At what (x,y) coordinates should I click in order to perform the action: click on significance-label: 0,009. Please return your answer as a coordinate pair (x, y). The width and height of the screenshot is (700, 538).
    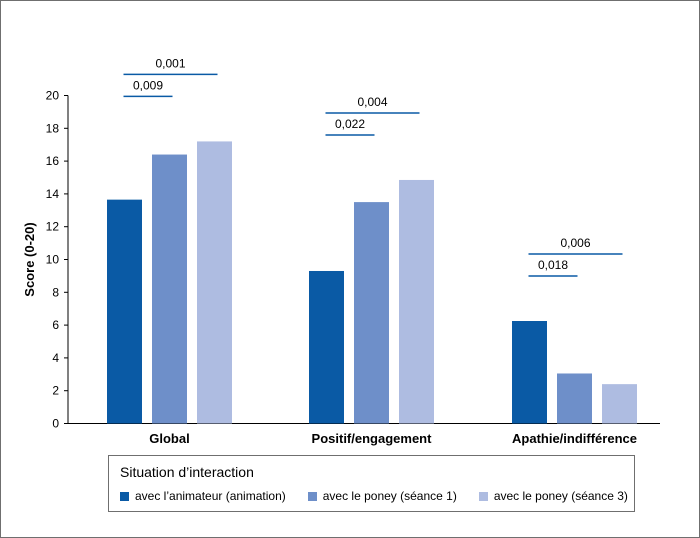
    Looking at the image, I should click on (148, 85).